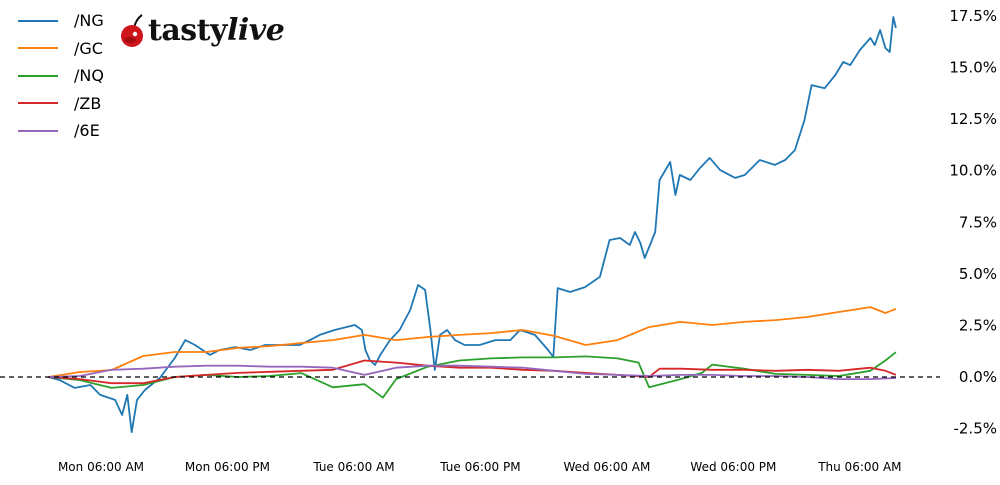  What do you see at coordinates (973, 16) in the screenshot?
I see `y-tick-label: 17.5%` at bounding box center [973, 16].